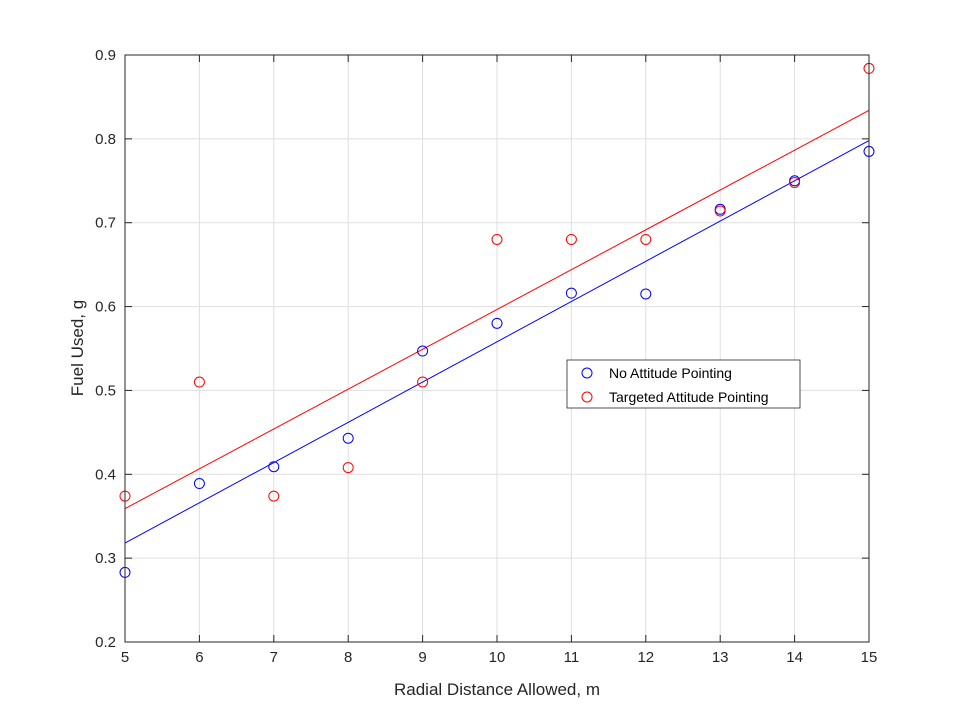 The width and height of the screenshot is (960, 720). I want to click on legend-entry-series-0: No Attitude Pointing, so click(670, 373).